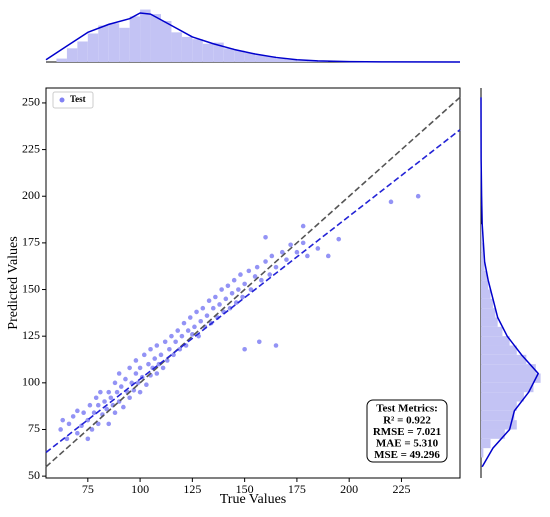 The image size is (550, 517). I want to click on metrics-line: MAE = 5.310, so click(407, 444).